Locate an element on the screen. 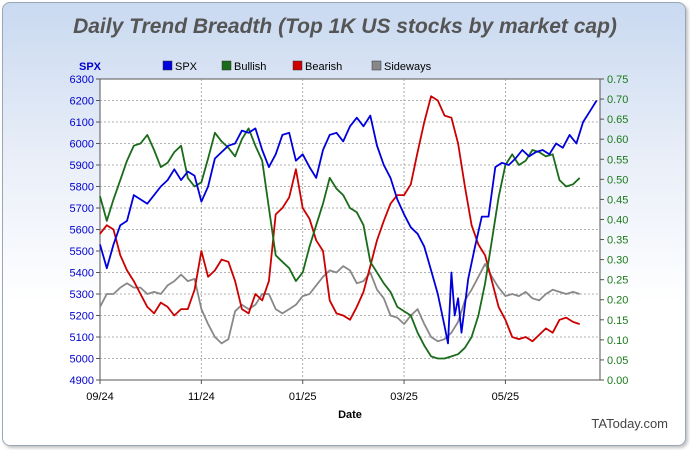 Image resolution: width=690 pixels, height=450 pixels. right-tick-label: 0.40 is located at coordinates (617, 220).